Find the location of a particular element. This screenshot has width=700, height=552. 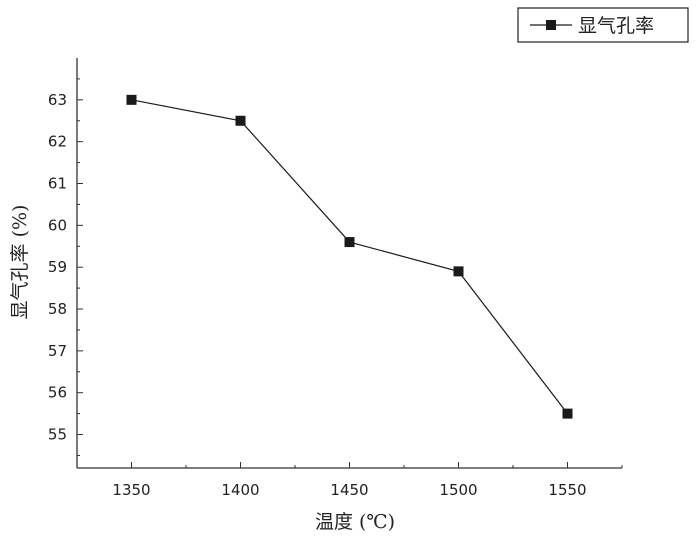

y-tick-label: 62 is located at coordinates (57, 142).